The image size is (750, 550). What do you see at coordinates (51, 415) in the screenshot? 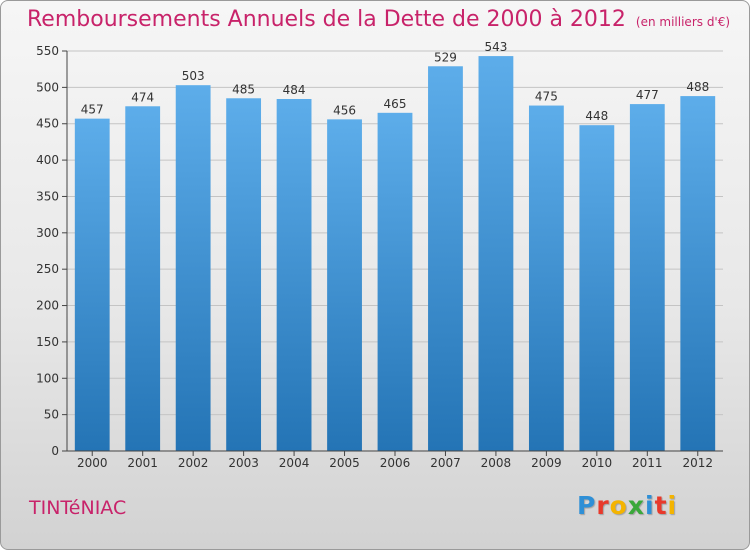
I see `y-tick-label: 50` at bounding box center [51, 415].